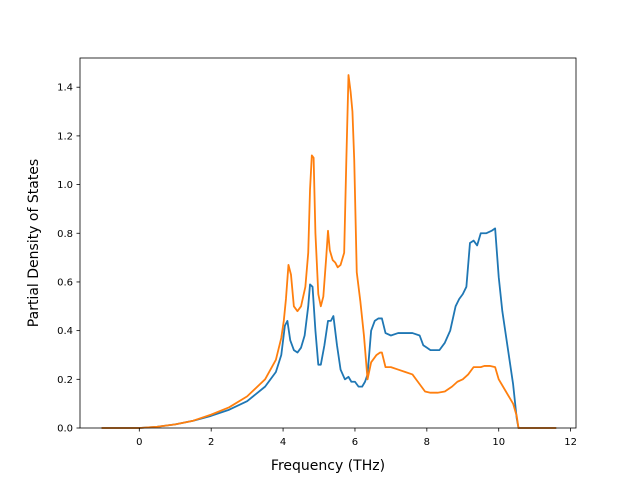 This screenshot has width=640, height=480. I want to click on y-tick-label: 1.0, so click(65, 185).